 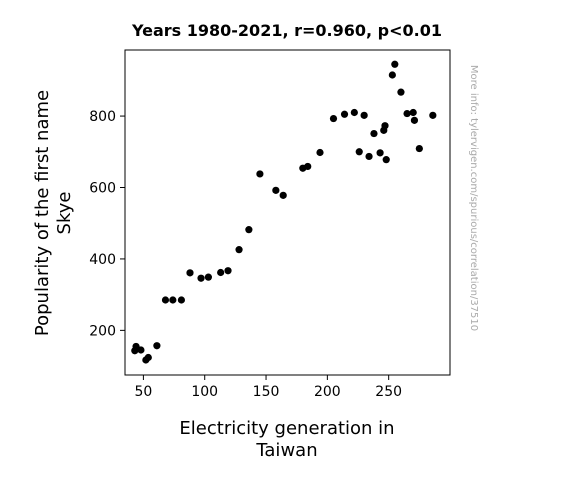 What do you see at coordinates (64, 213) in the screenshot?
I see `y-axis-label-line2: Skye` at bounding box center [64, 213].